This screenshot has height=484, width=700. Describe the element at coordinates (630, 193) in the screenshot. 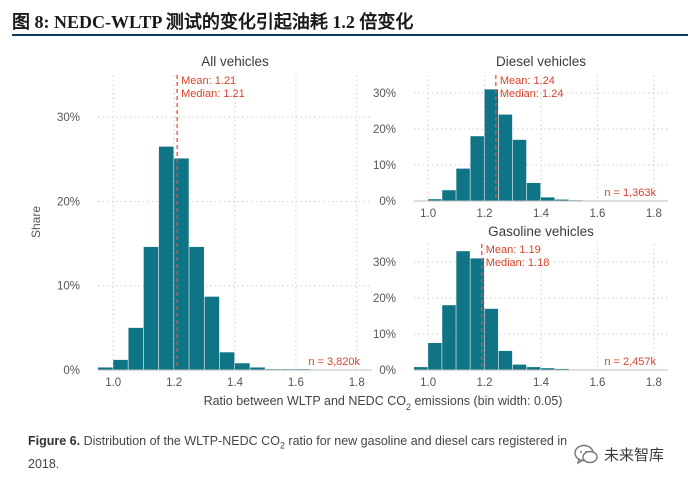

I see `panel2-n-label: n = 1,363k` at that location.